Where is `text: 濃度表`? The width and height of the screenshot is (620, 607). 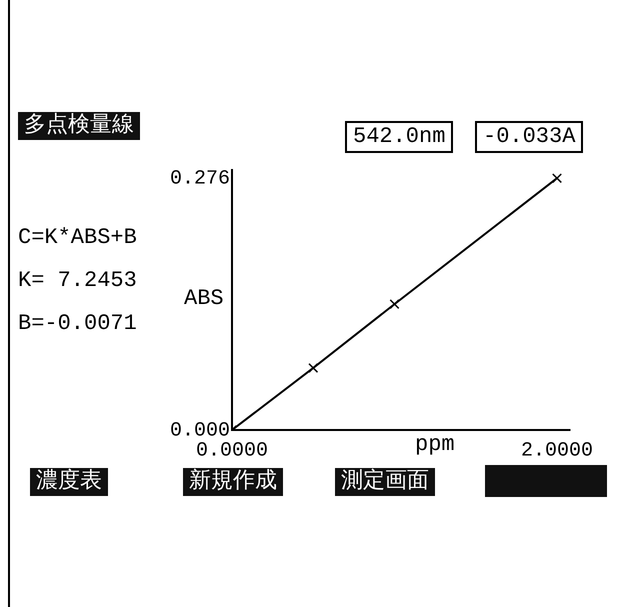 text: 濃度表 is located at coordinates (69, 482).